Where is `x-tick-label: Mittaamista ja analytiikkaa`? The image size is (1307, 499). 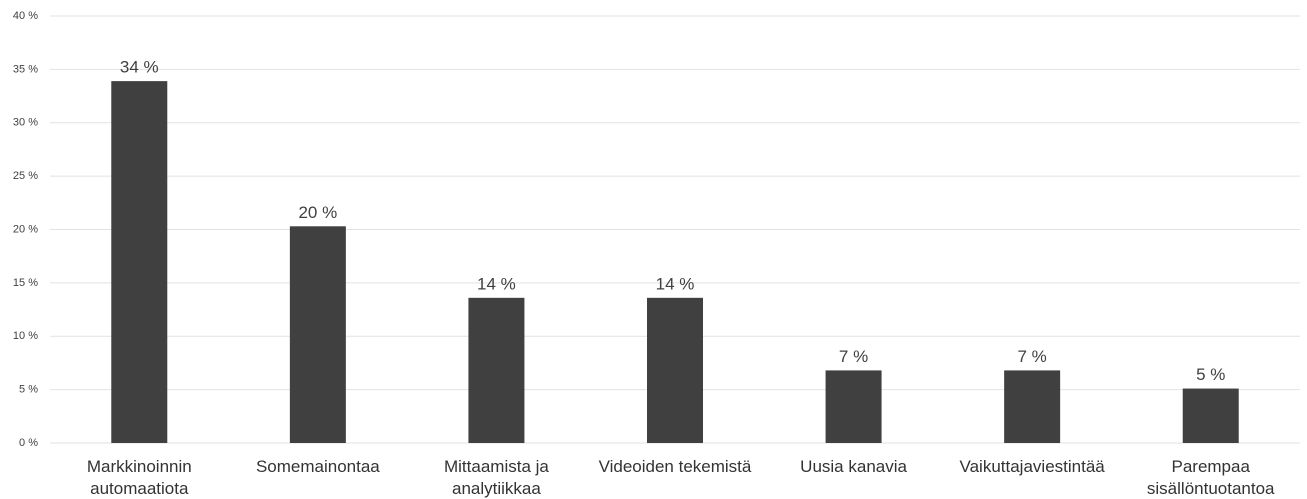 x-tick-label: Mittaamista ja analytiikkaa is located at coordinates (496, 477).